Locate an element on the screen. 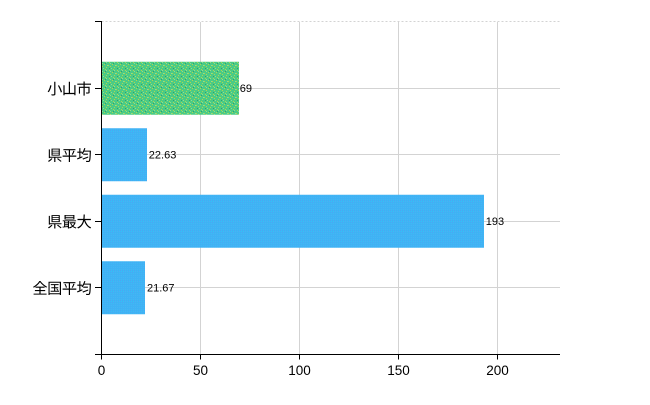  svg-text: 100 is located at coordinates (299, 370).